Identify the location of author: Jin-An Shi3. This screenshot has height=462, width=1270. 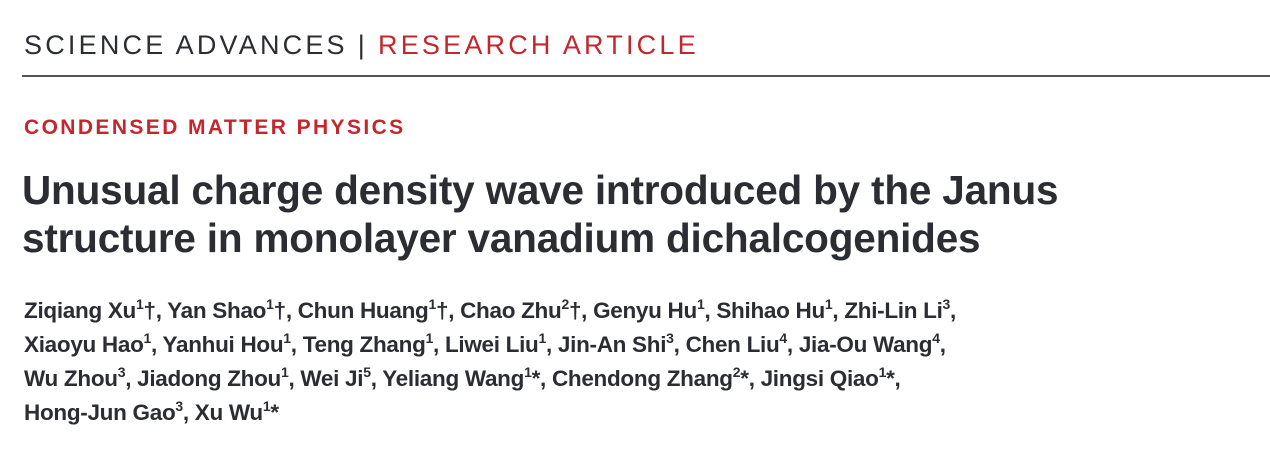
(615, 343).